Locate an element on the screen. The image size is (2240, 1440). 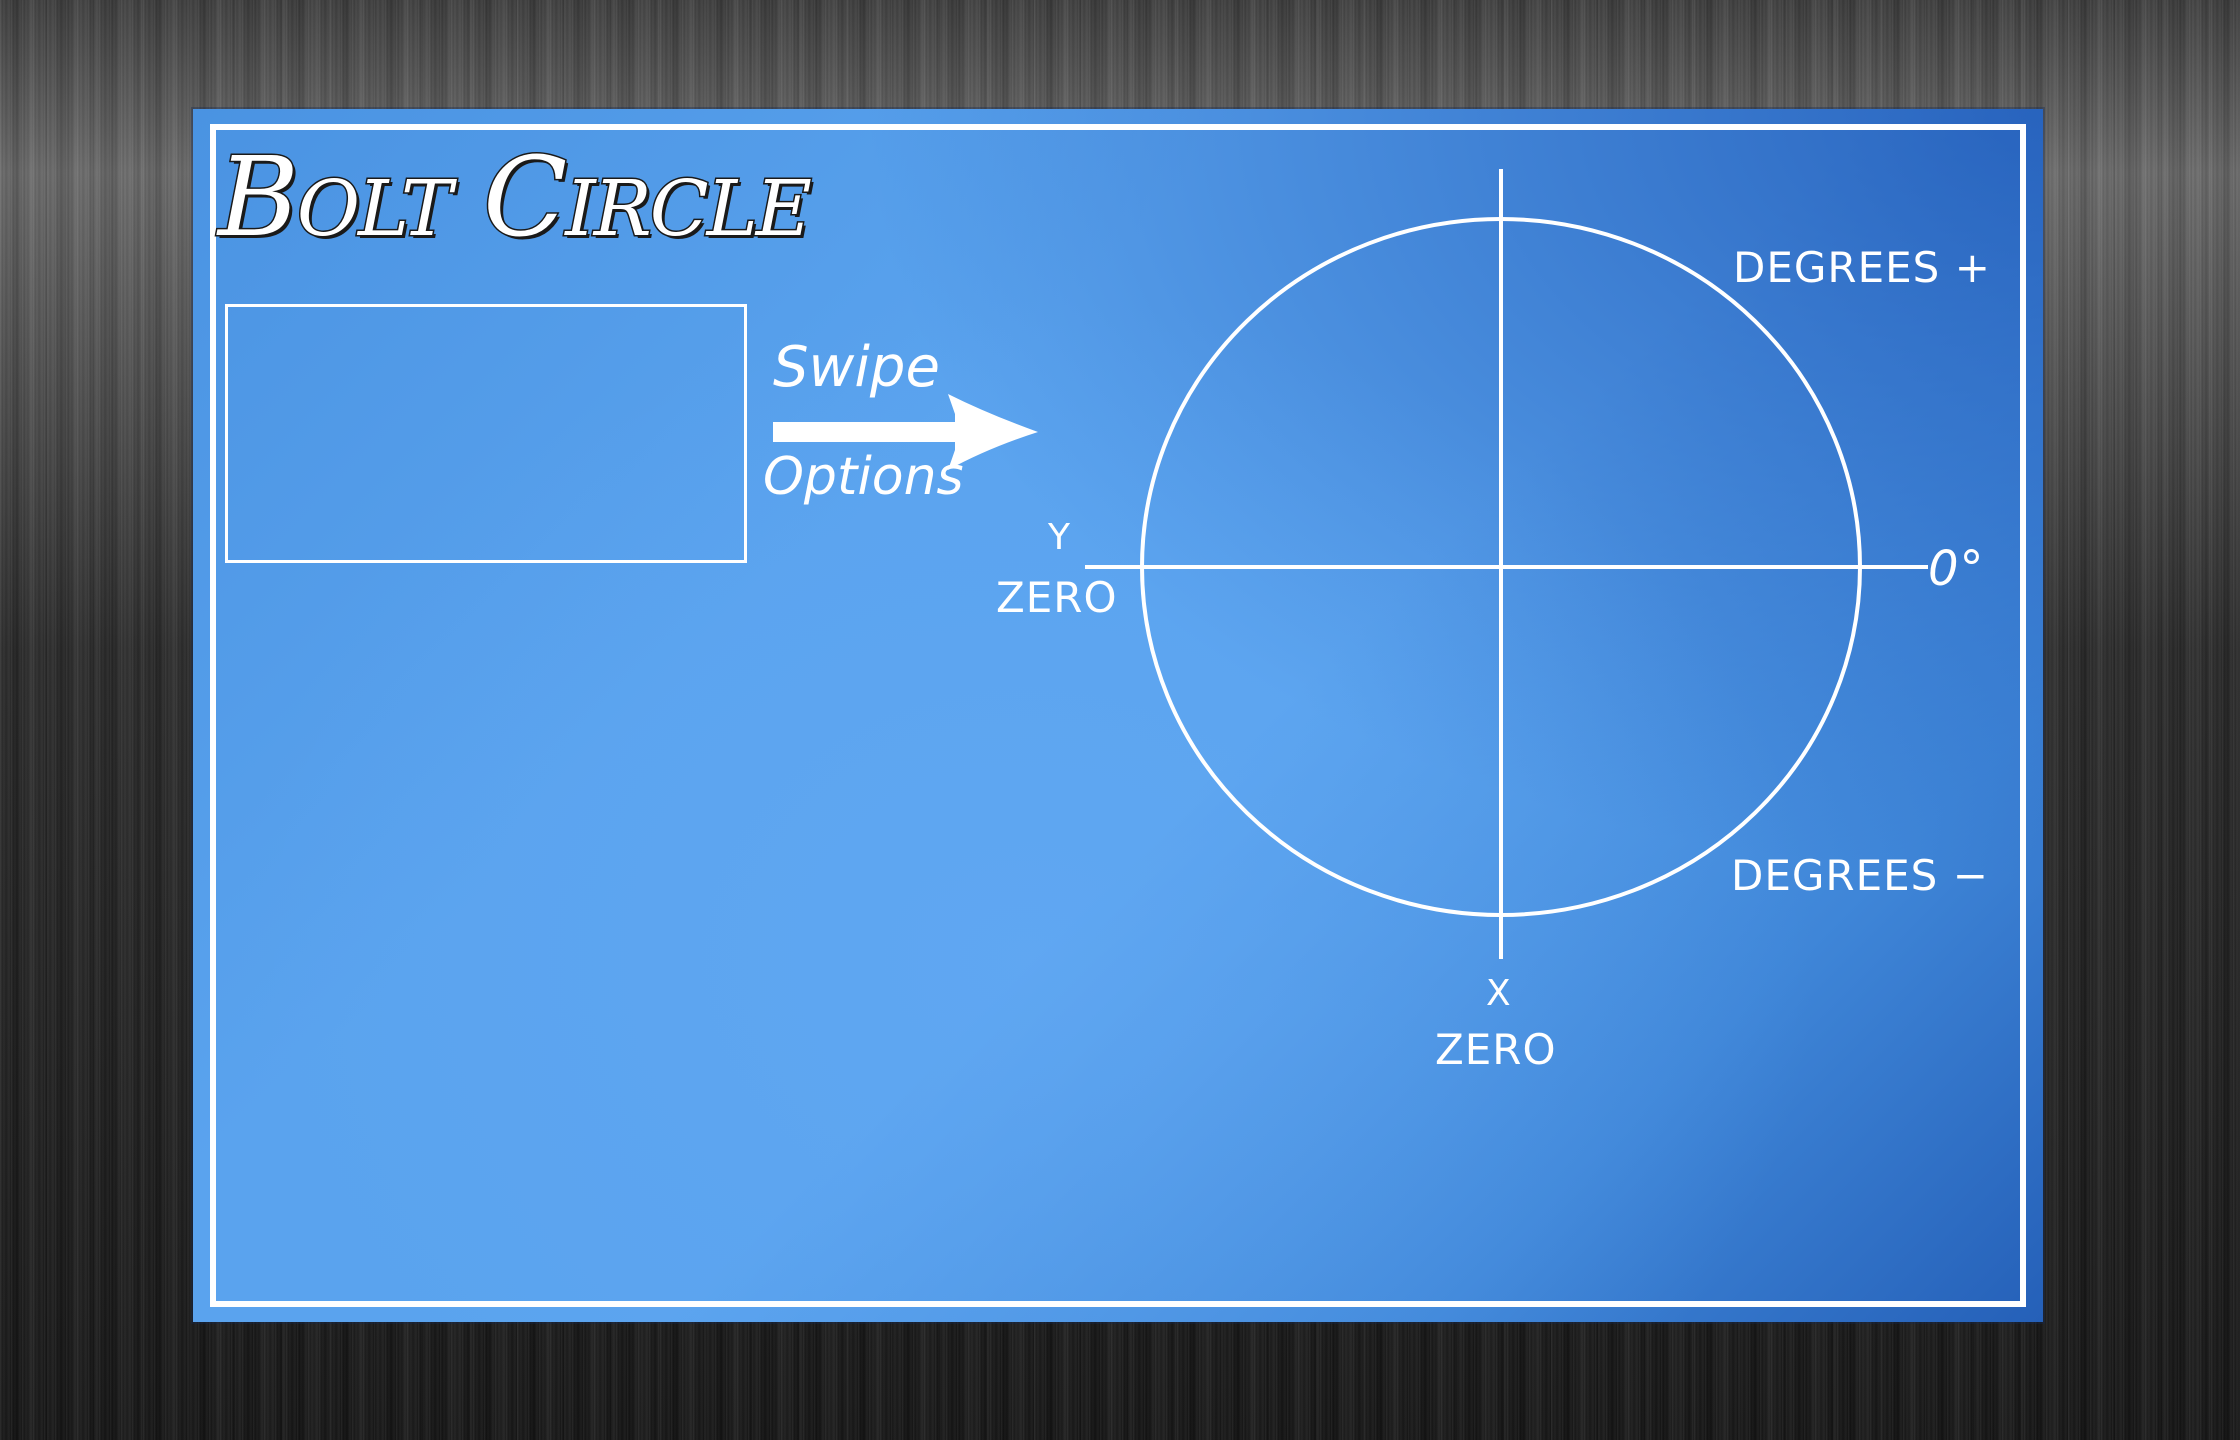
x-zero-label: ZERO is located at coordinates (1496, 1049).